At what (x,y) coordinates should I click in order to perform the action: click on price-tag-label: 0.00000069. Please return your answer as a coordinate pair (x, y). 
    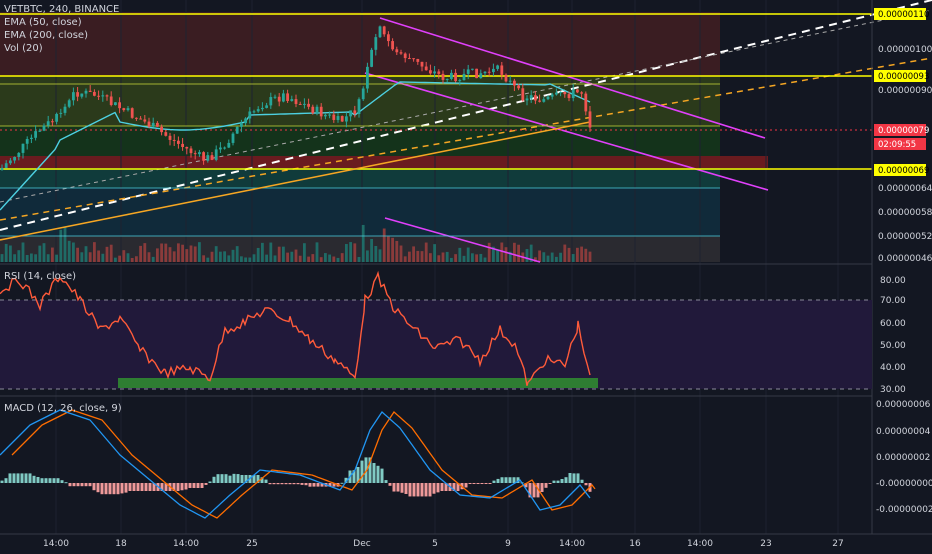
    Looking at the image, I should click on (903, 171).